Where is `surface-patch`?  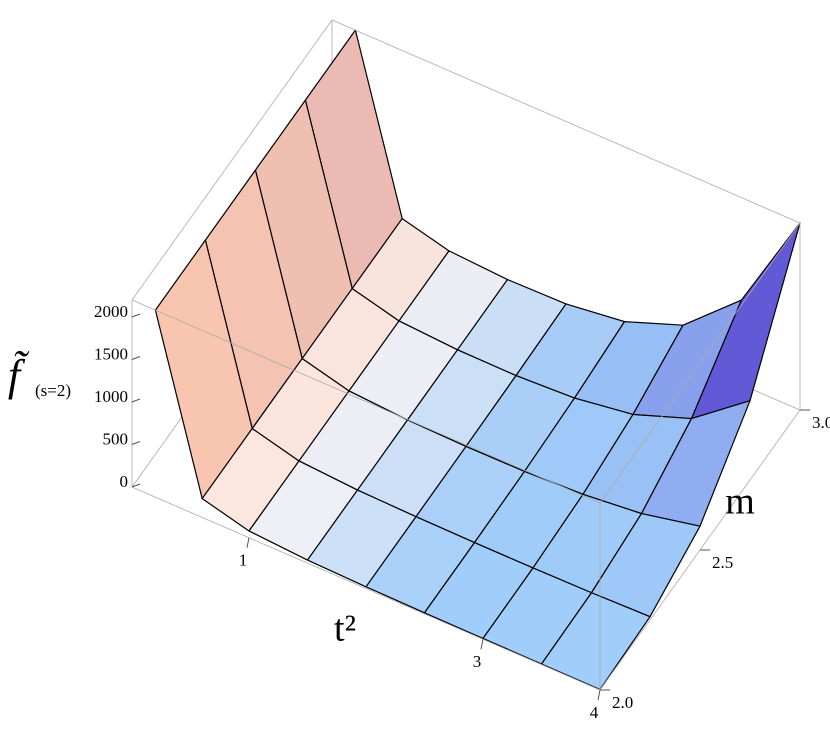 surface-patch is located at coordinates (595, 641).